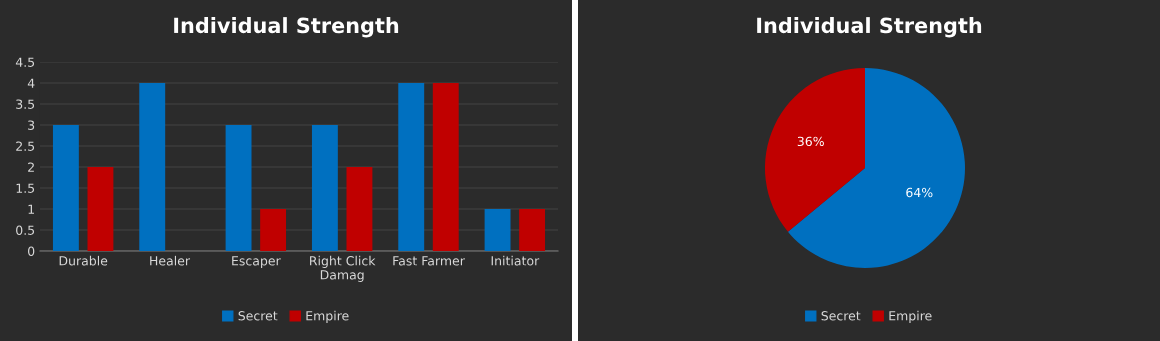  Describe the element at coordinates (31, 167) in the screenshot. I see `y-tick-label: 2` at that location.